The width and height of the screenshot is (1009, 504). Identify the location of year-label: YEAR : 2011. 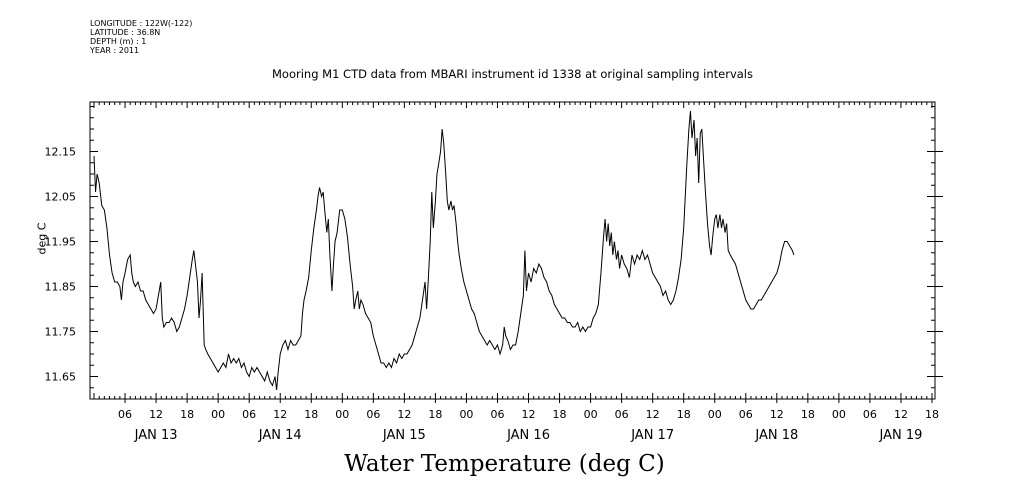
(115, 50).